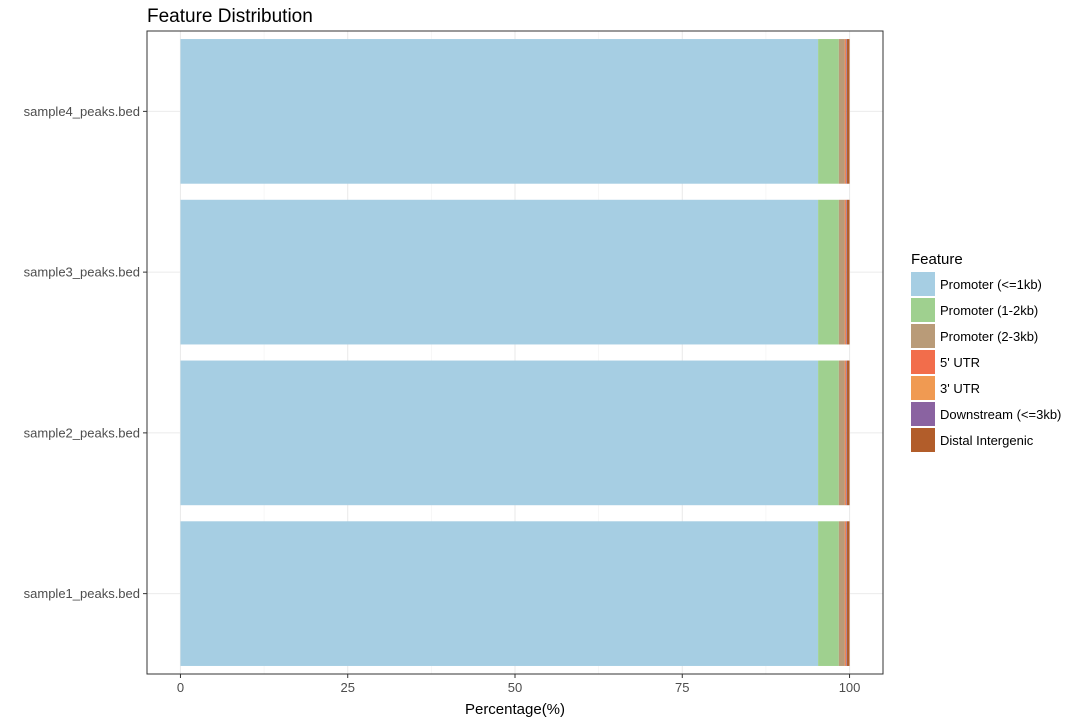  I want to click on legend-label: 5' UTR, so click(960, 362).